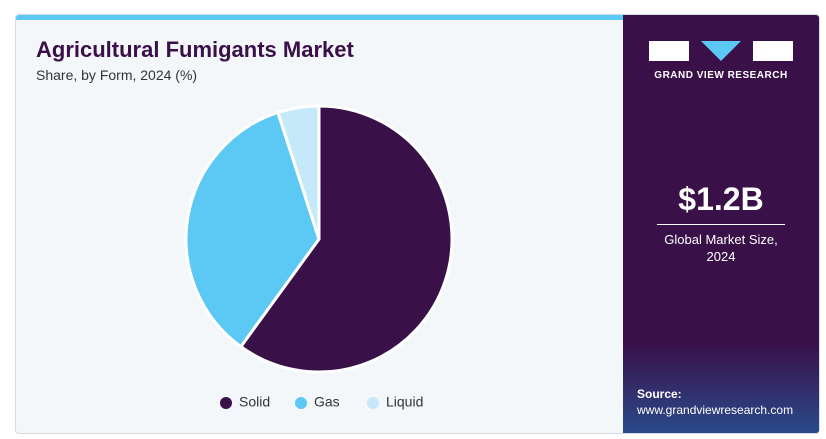 The width and height of the screenshot is (826, 439). I want to click on logo, so click(721, 51).